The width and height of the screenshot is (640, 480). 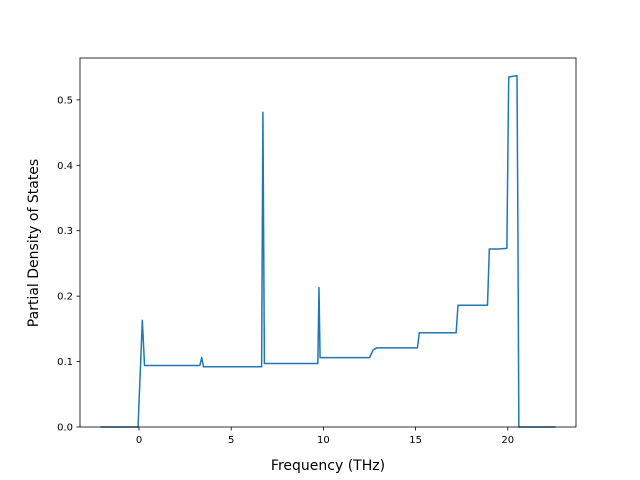 What do you see at coordinates (328, 466) in the screenshot?
I see `x-axis-label: Frequency (THz)` at bounding box center [328, 466].